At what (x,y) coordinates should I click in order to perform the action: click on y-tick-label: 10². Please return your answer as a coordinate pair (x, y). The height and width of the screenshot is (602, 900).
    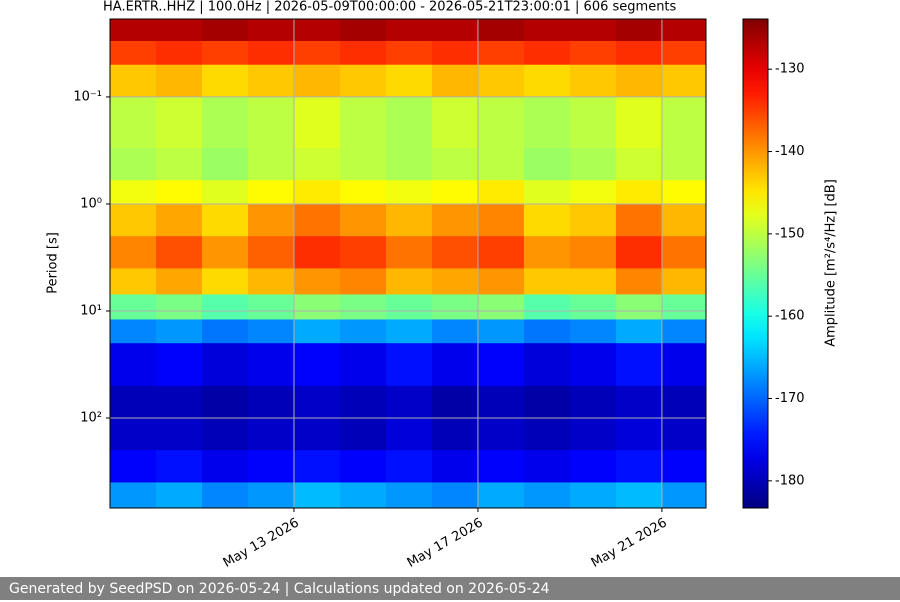
    Looking at the image, I should click on (91, 418).